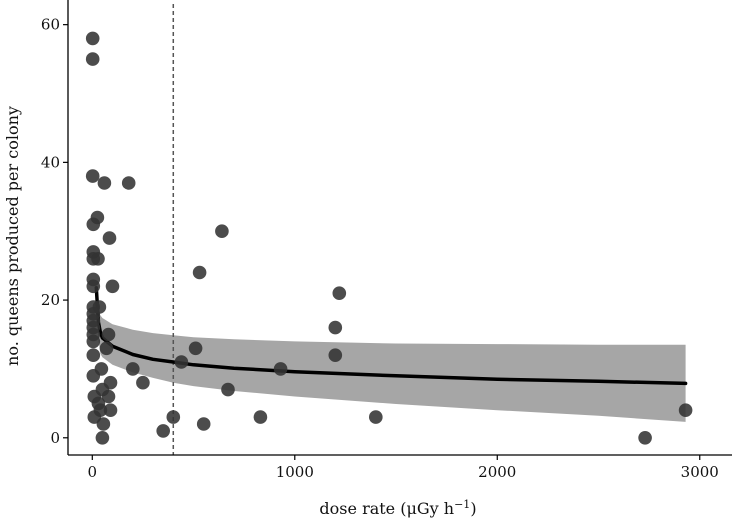 This screenshot has height=520, width=733. I want to click on x-tick-label: 1000, so click(295, 472).